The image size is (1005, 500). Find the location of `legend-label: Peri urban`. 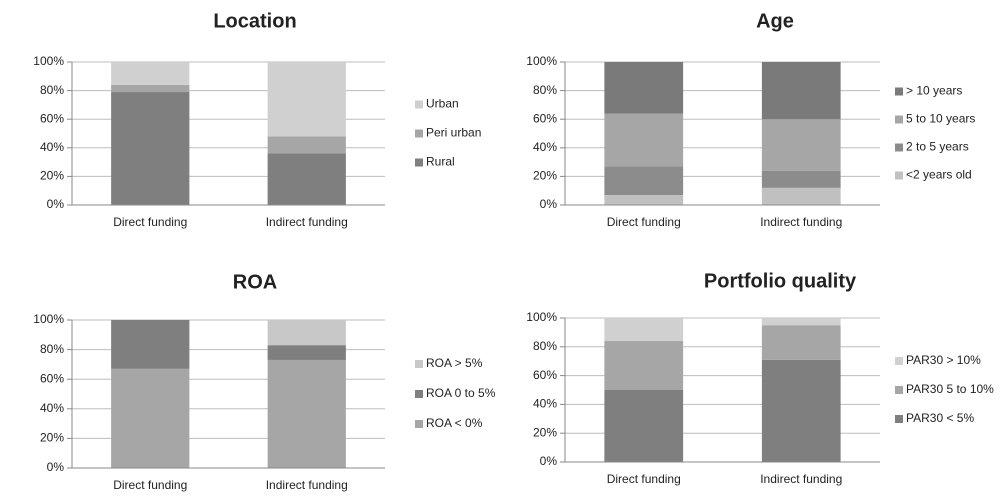

legend-label: Peri urban is located at coordinates (453, 133).